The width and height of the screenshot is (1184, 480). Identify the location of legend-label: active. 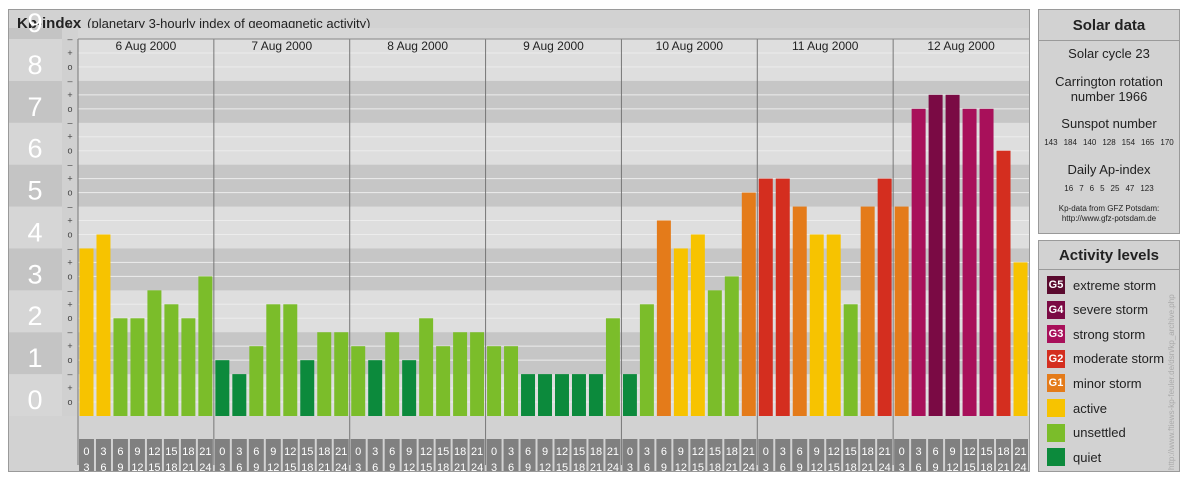
(1090, 408).